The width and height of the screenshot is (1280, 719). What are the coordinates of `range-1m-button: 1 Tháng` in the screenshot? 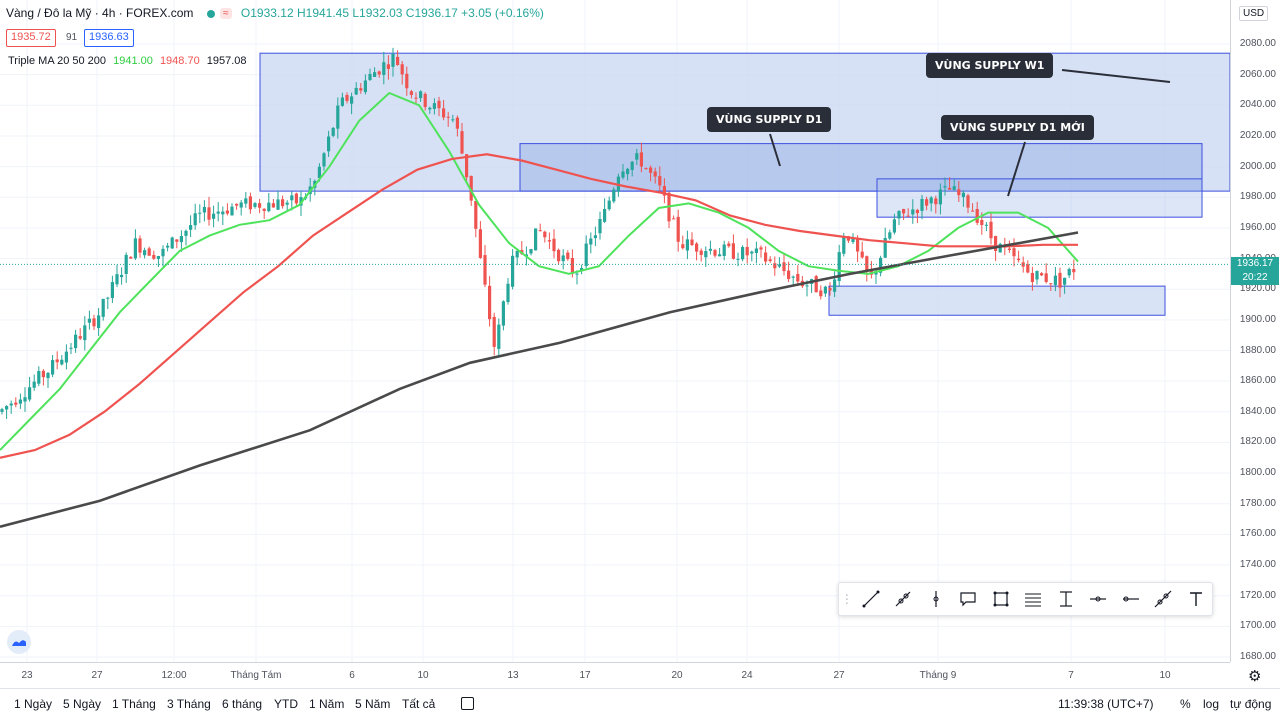 It's located at (134, 704).